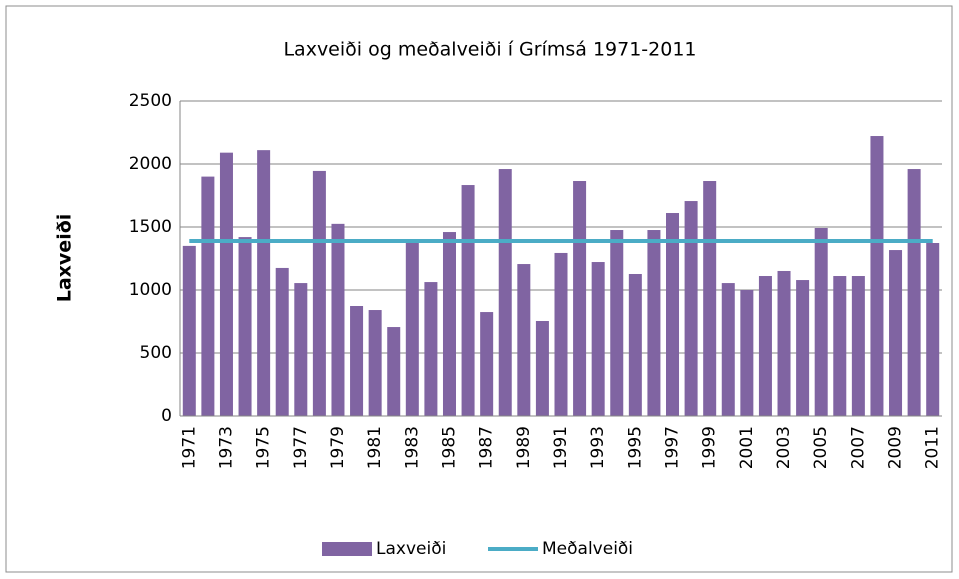 The image size is (959, 579). I want to click on x-tick-label: 1981, so click(375, 447).